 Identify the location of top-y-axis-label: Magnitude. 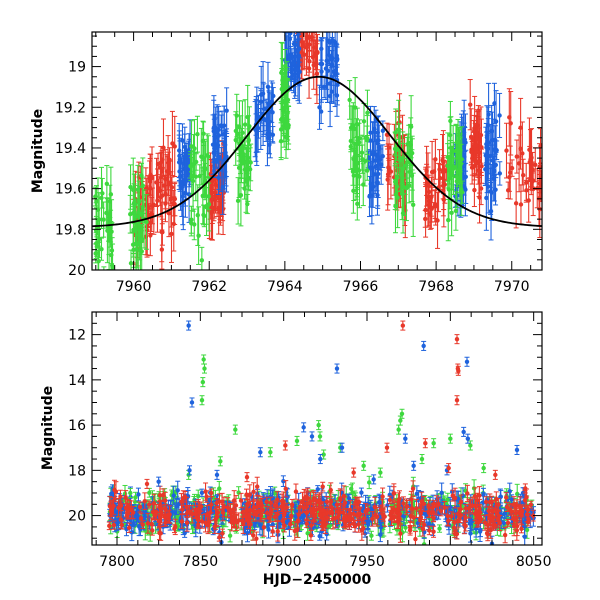
(38, 151).